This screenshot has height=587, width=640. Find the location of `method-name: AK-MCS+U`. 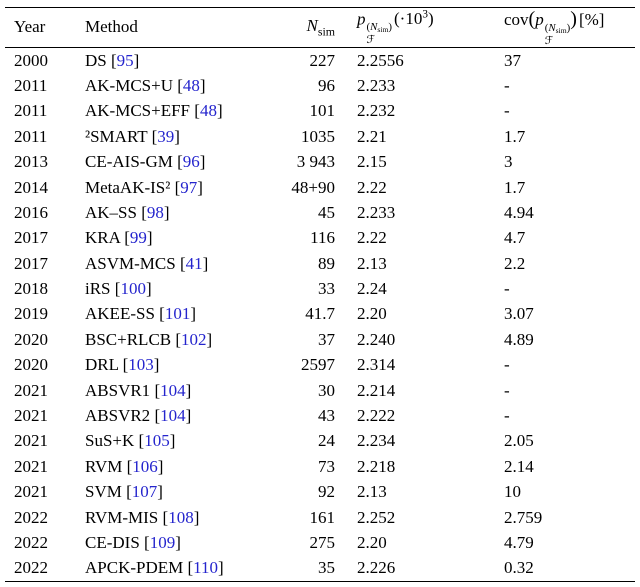

method-name: AK-MCS+U is located at coordinates (129, 85).